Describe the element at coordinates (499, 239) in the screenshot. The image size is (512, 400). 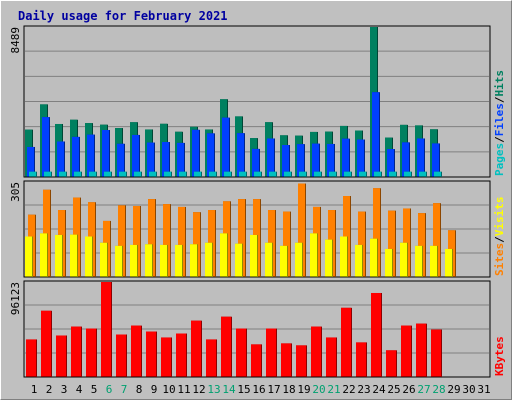
I see `right-label-part: /` at that location.